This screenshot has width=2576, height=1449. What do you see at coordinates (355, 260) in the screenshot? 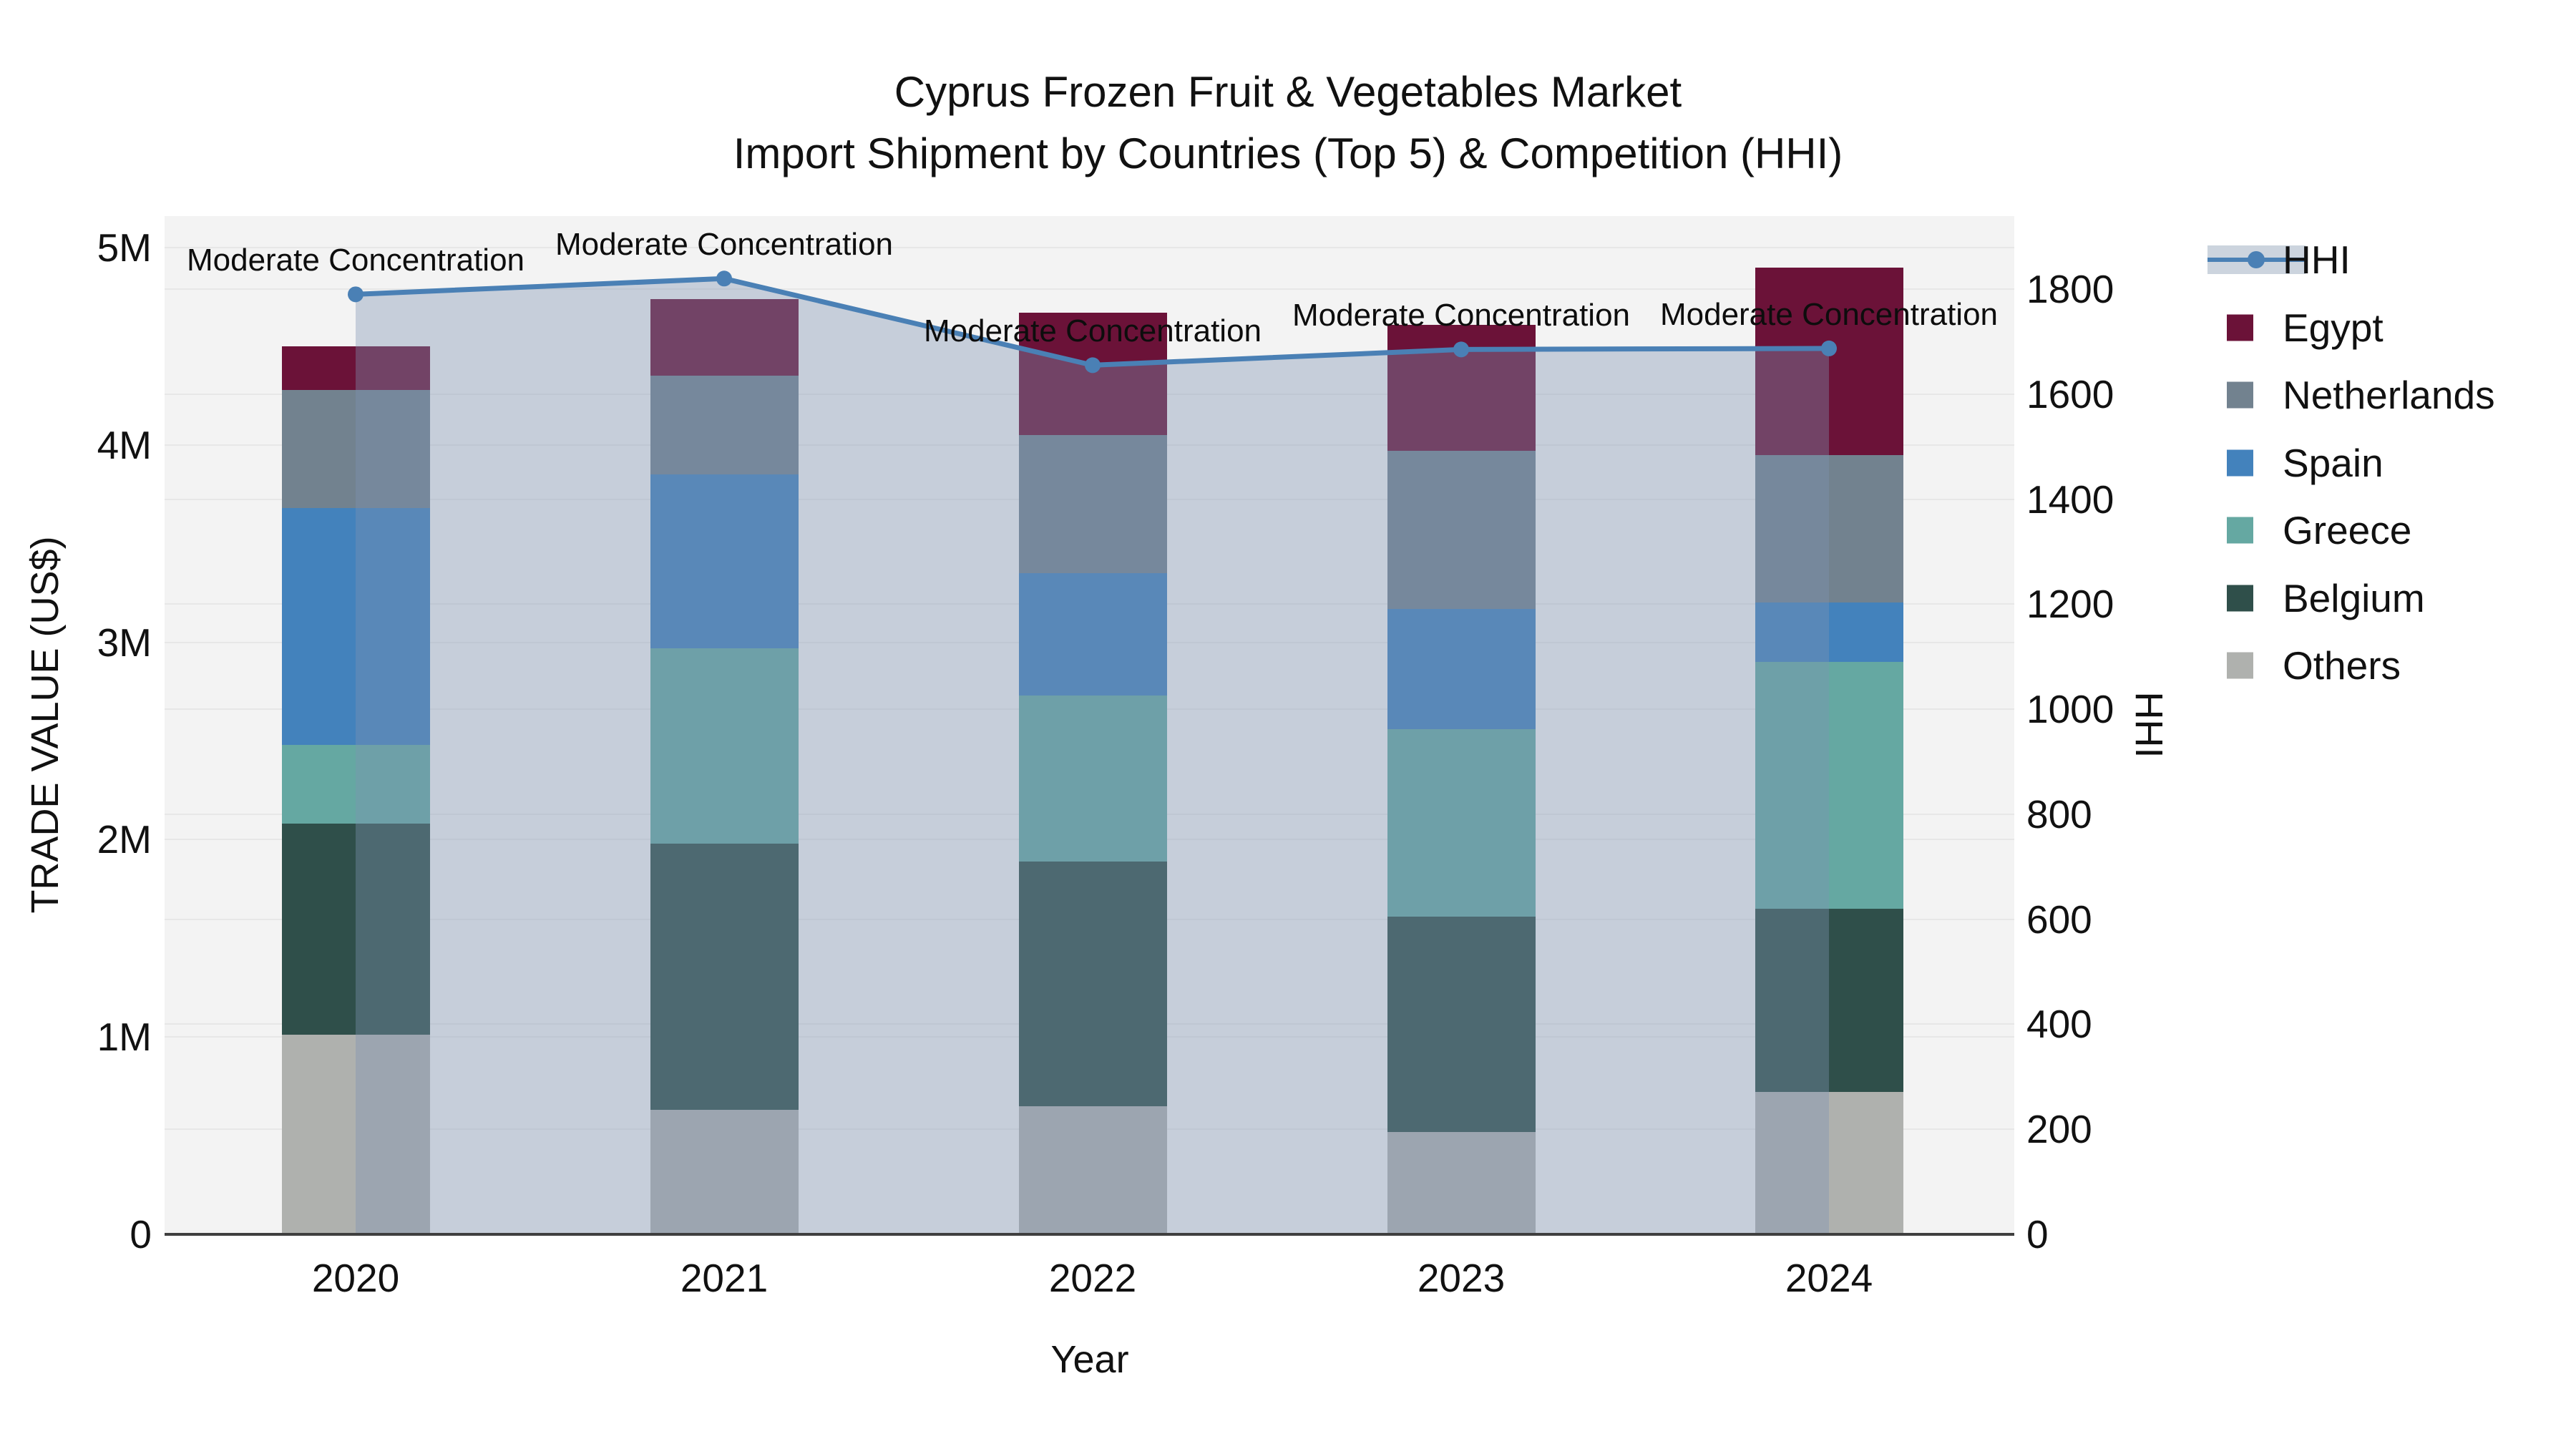
I see `annotation-moderate-concentration-2020: Moderate Concentration` at bounding box center [355, 260].